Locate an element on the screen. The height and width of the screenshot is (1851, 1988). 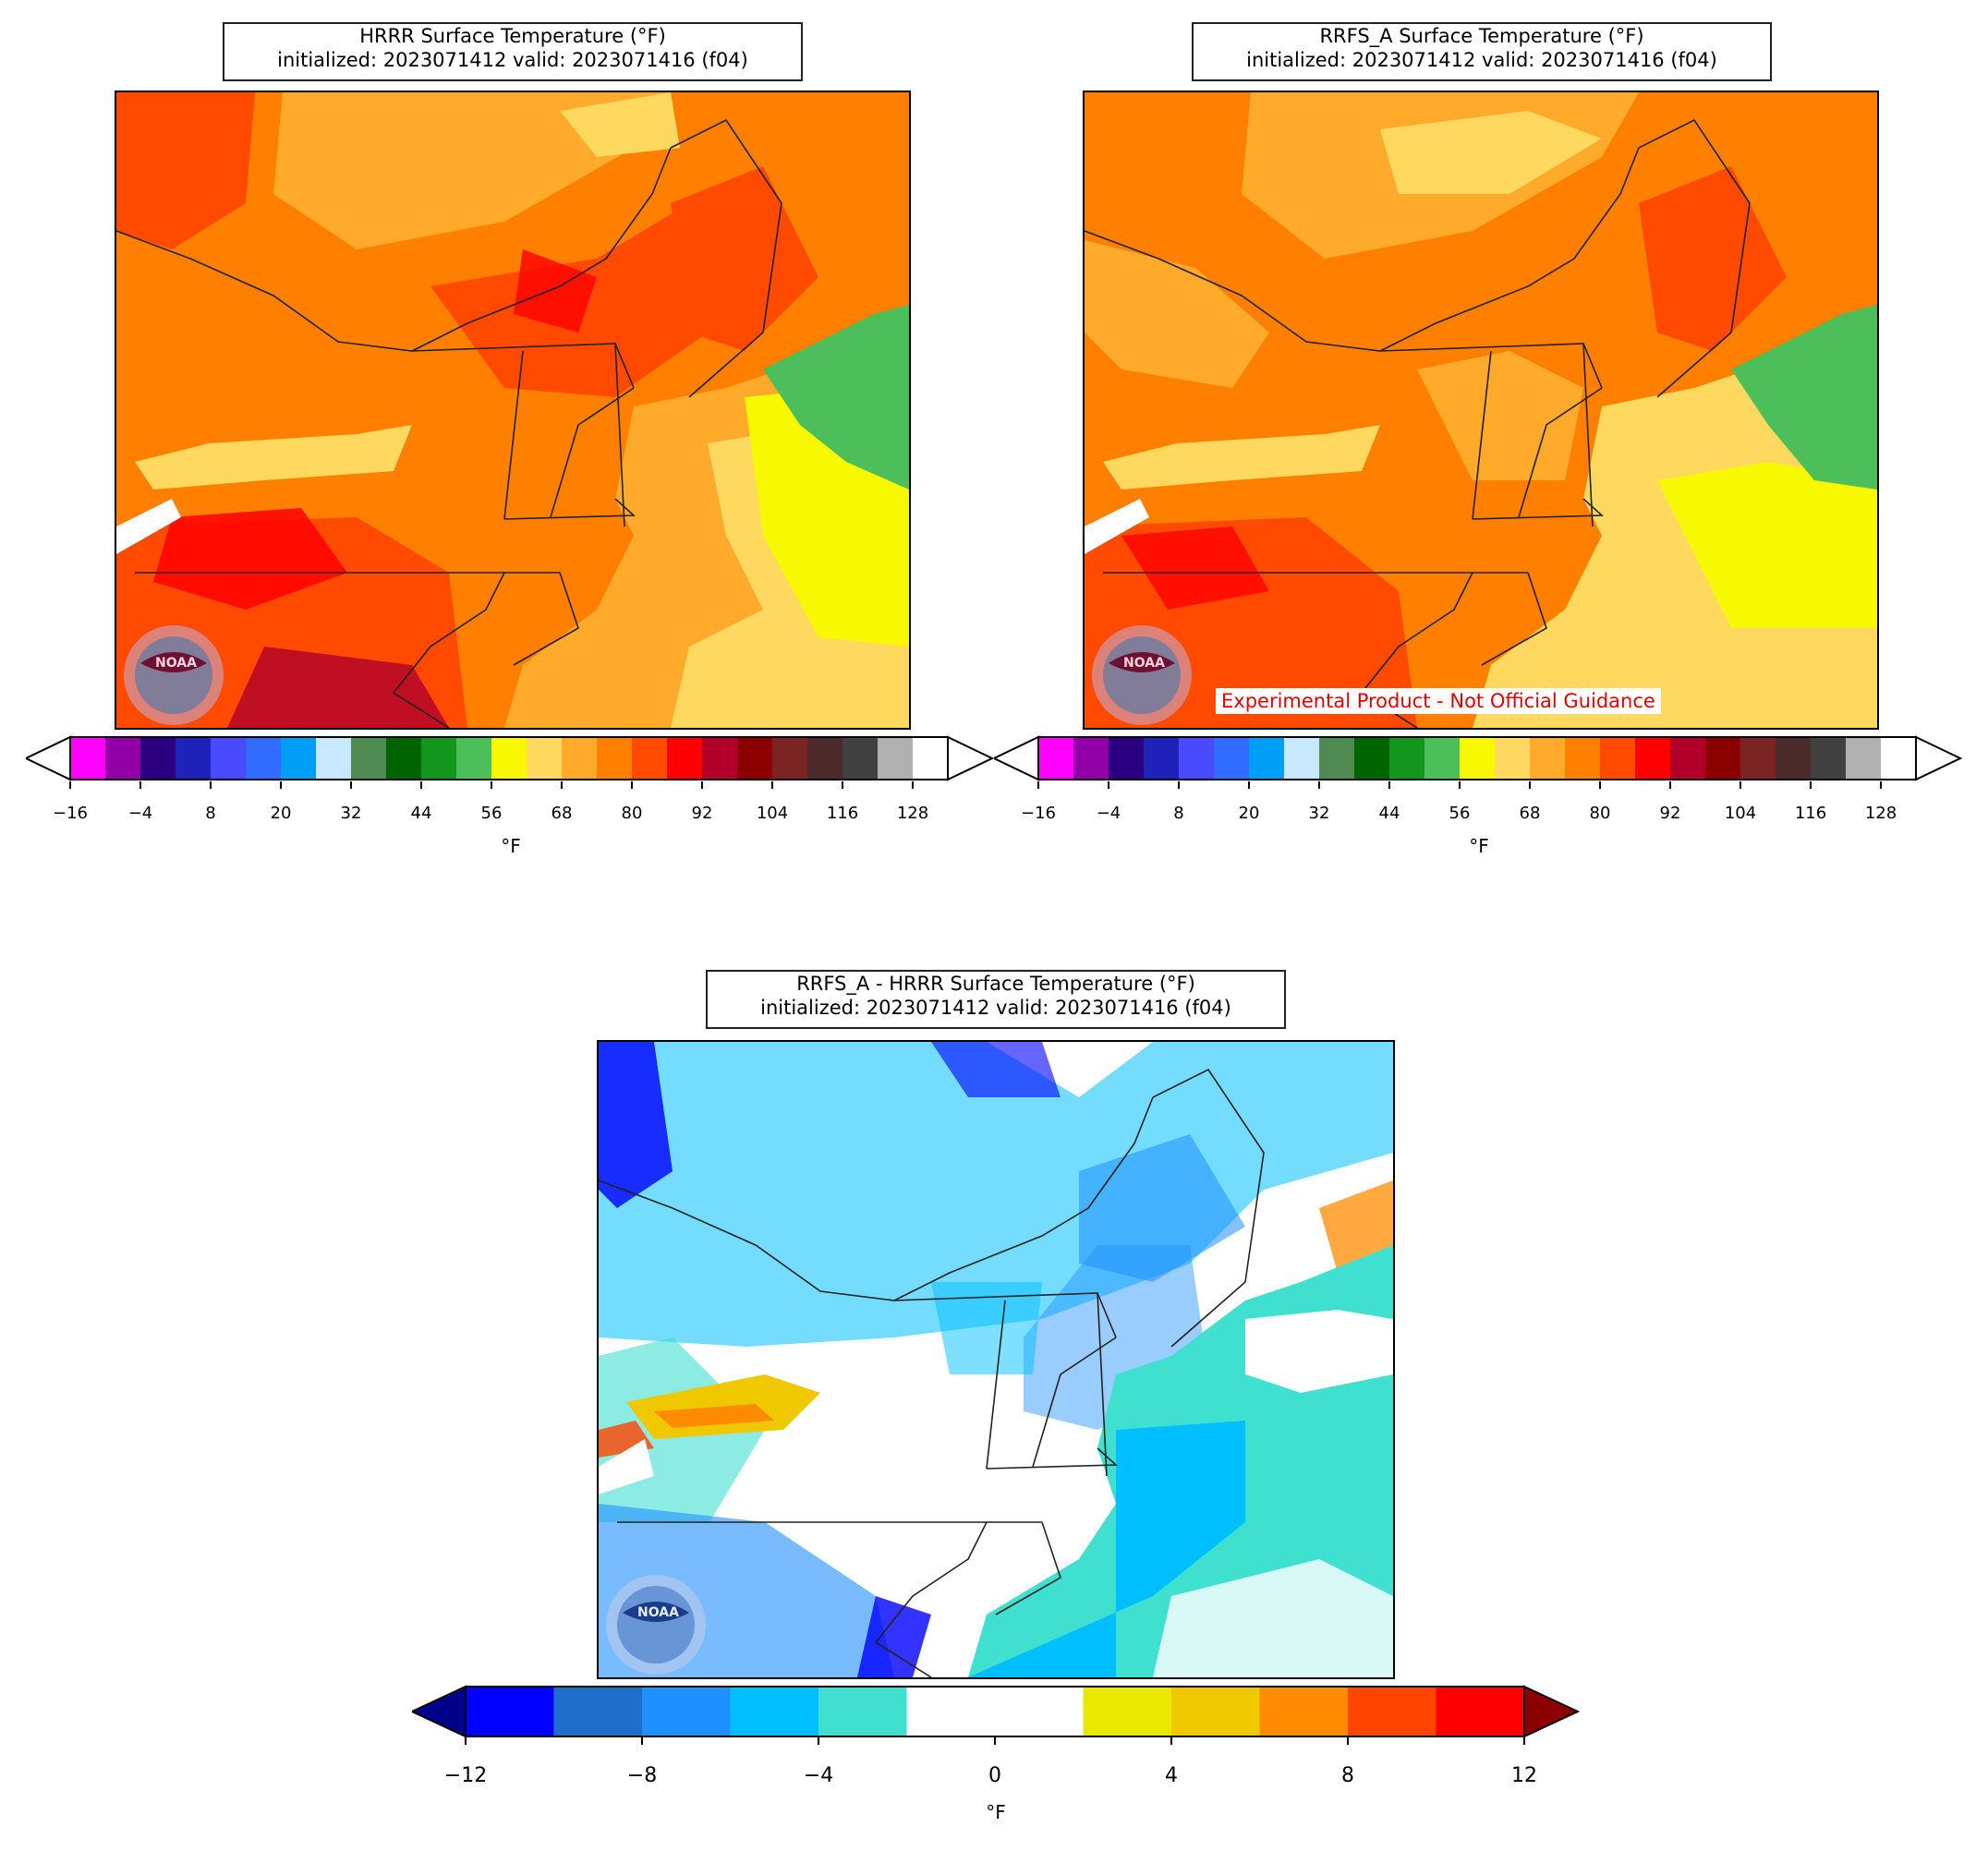
rrfs-tick-label: 44 is located at coordinates (1389, 814).